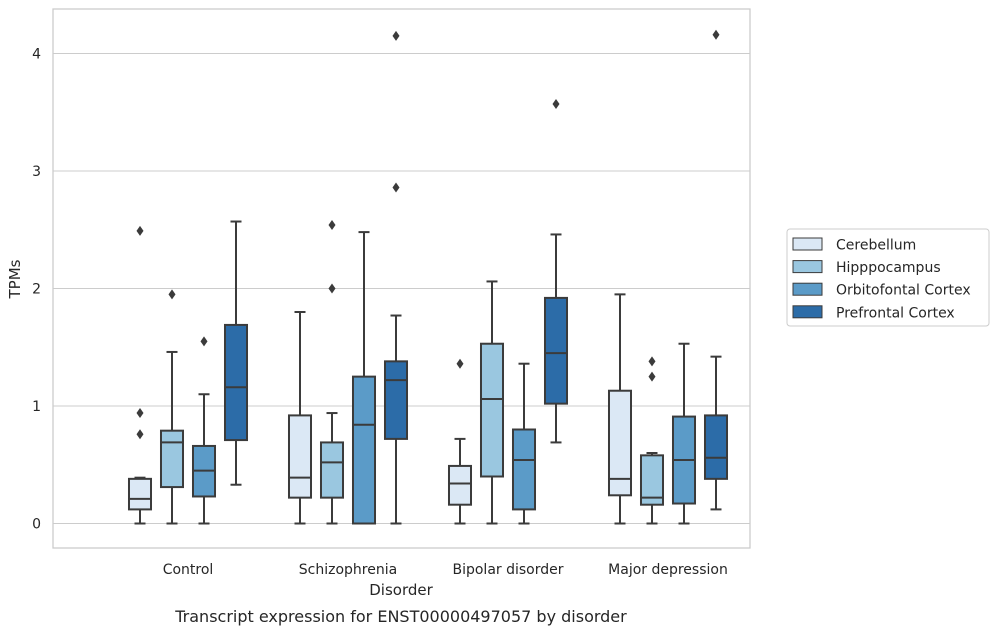  What do you see at coordinates (36, 172) in the screenshot?
I see `y-tick-label-3: 3` at bounding box center [36, 172].